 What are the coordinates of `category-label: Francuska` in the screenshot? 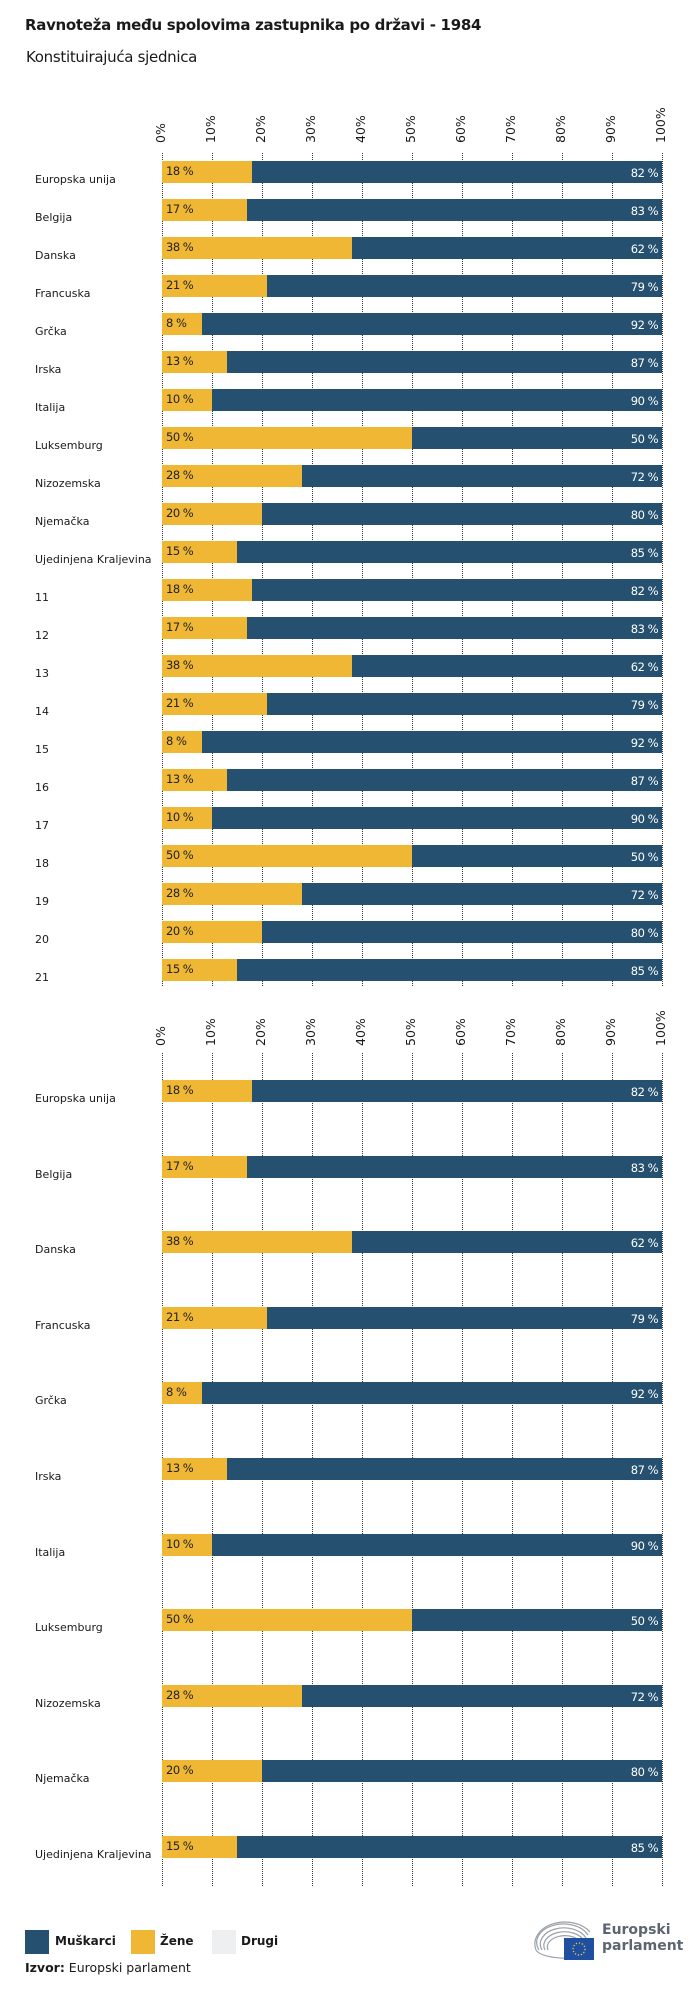 It's located at (63, 1325).